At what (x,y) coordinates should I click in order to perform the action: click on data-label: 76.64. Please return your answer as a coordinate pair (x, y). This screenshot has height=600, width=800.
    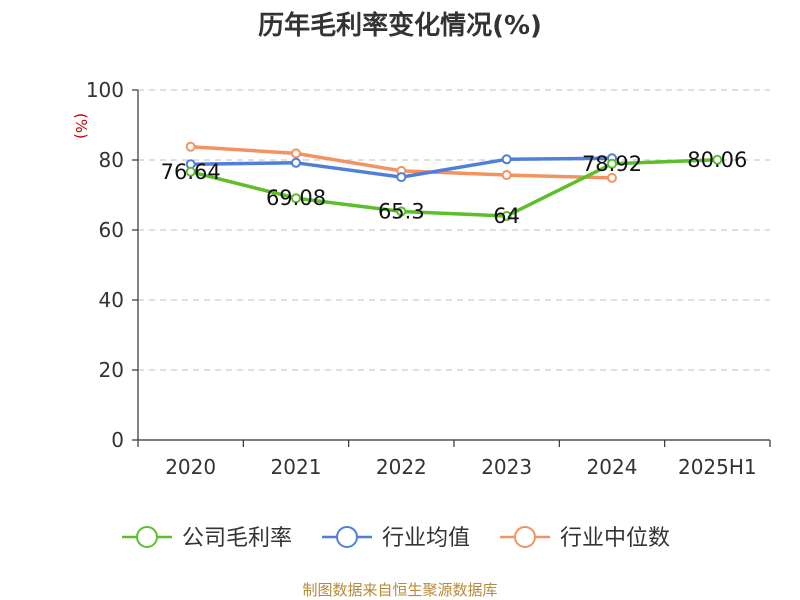
    Looking at the image, I should click on (191, 172).